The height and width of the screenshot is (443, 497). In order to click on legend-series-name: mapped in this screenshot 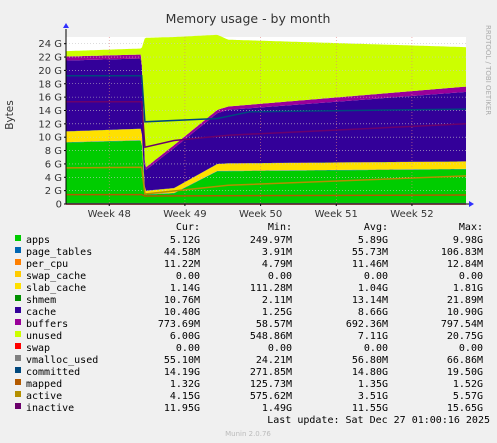, I will do `click(44, 384)`.